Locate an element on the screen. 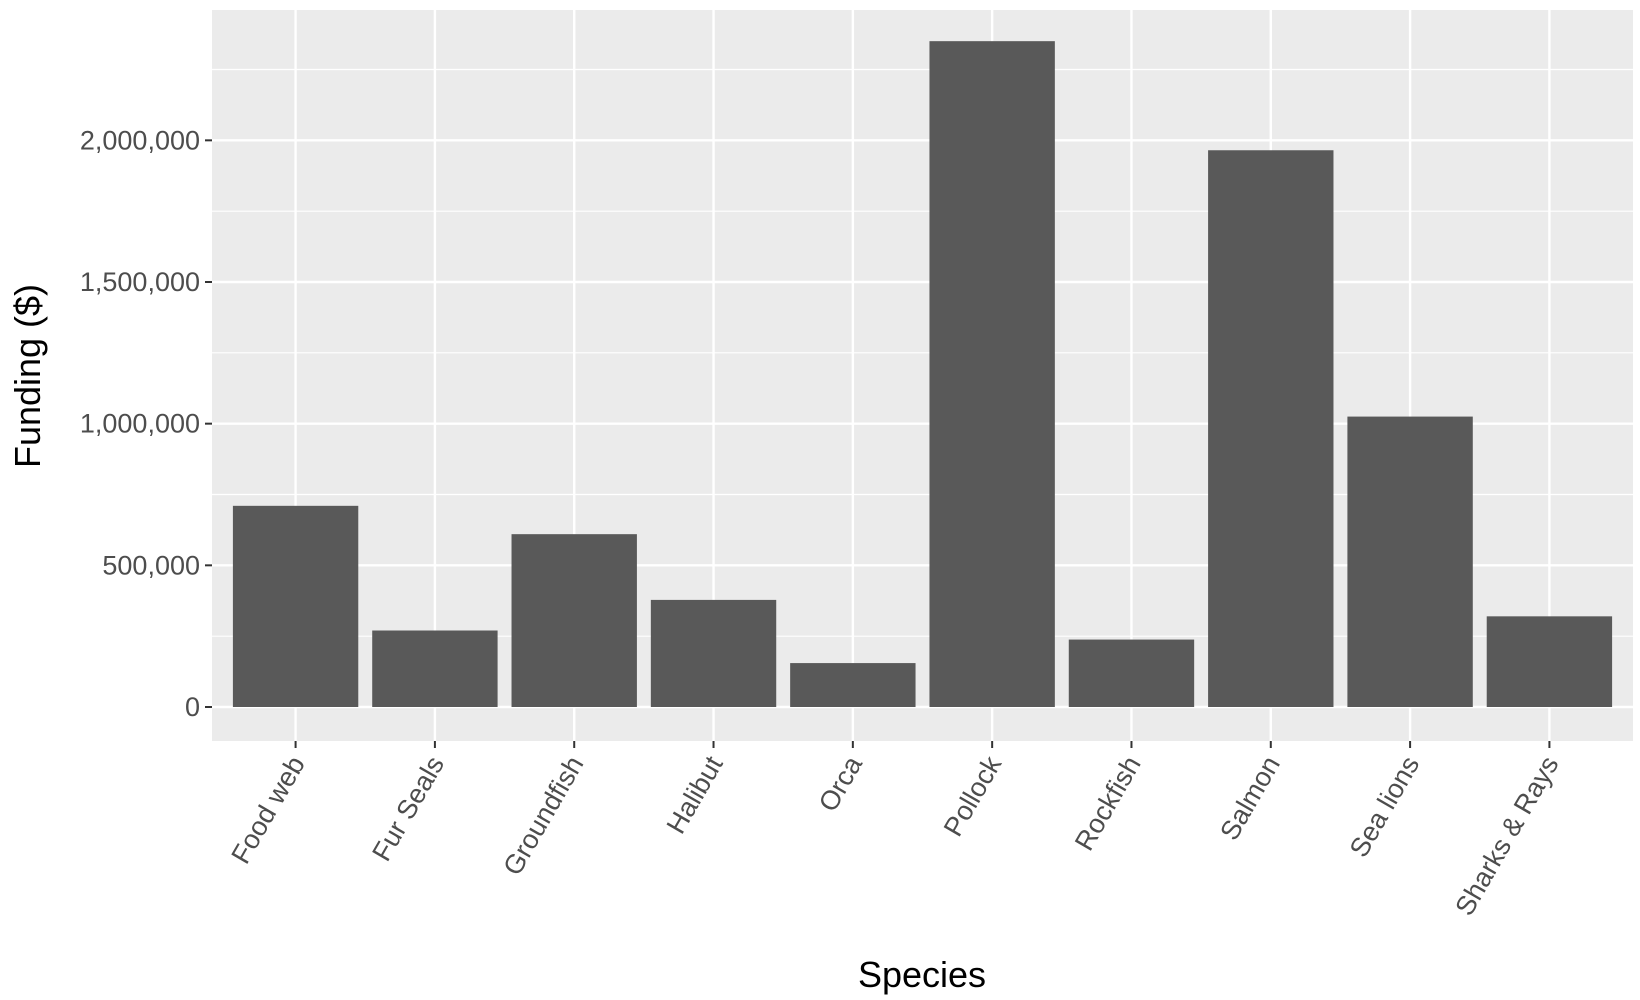  x-tick-label: Pollock is located at coordinates (973, 796).